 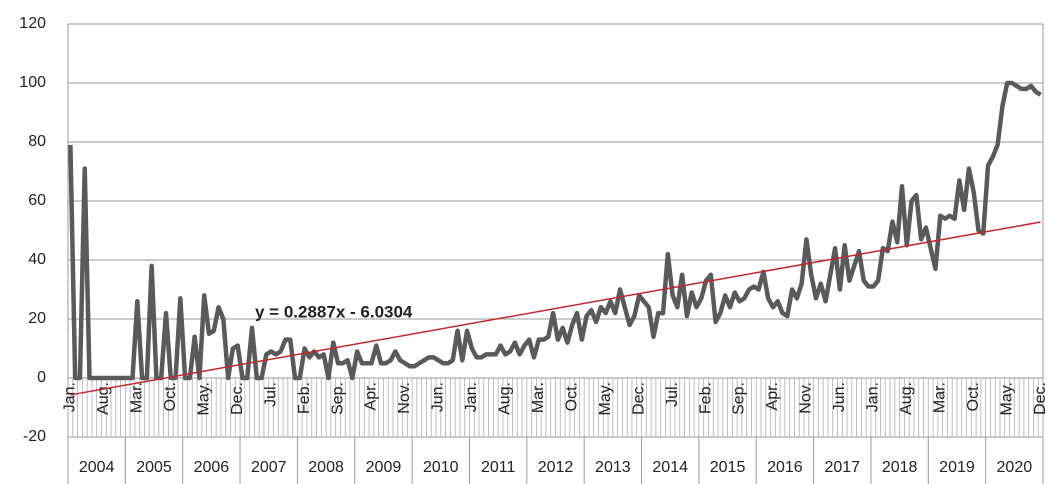 What do you see at coordinates (1015, 467) in the screenshot?
I see `year-label: 2020` at bounding box center [1015, 467].